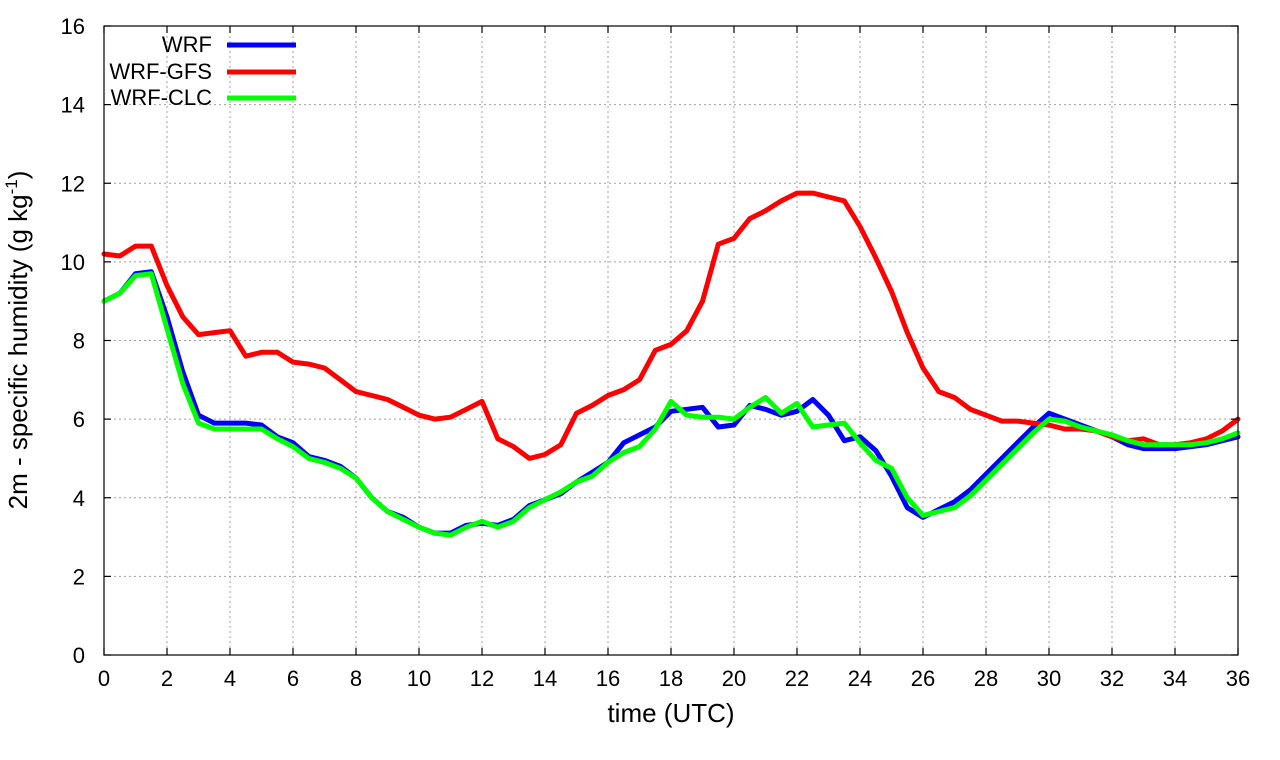  Describe the element at coordinates (860, 678) in the screenshot. I see `x-tick-label: 24` at that location.